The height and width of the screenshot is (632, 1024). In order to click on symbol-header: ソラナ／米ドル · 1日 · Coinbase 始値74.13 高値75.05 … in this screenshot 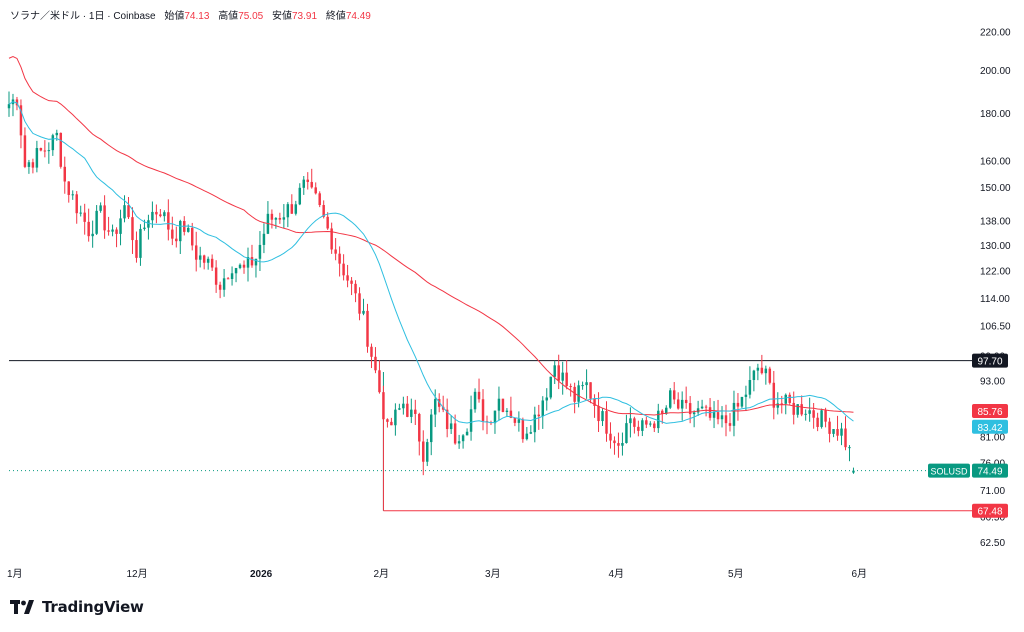, I will do `click(190, 14)`.